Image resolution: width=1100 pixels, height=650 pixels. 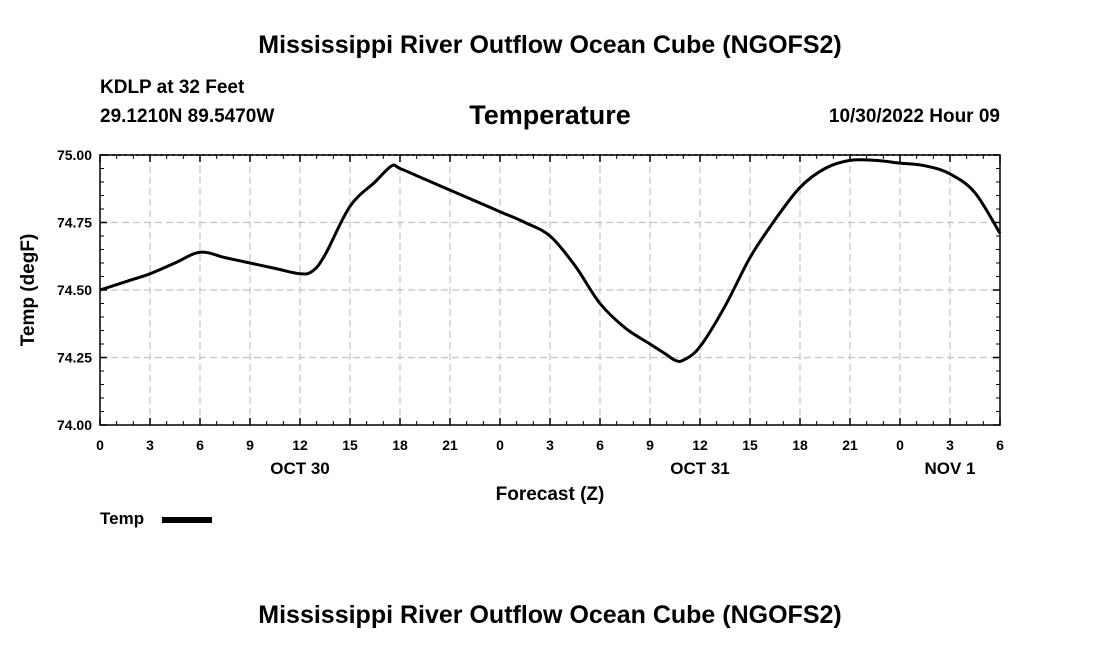 I want to click on y-tick-label: 74.00, so click(x=74, y=425).